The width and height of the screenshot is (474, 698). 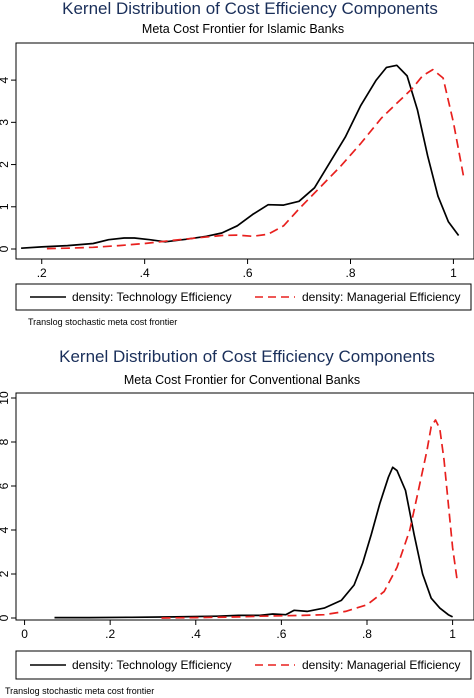 I want to click on y-tick-label: 8, so click(x=5, y=441).